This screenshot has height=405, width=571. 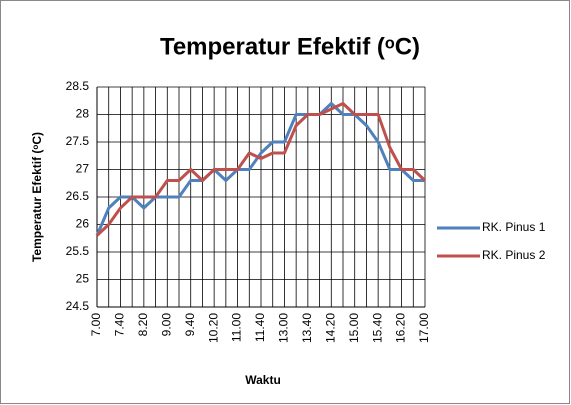 I want to click on y-tick-label: 28, so click(x=83, y=114).